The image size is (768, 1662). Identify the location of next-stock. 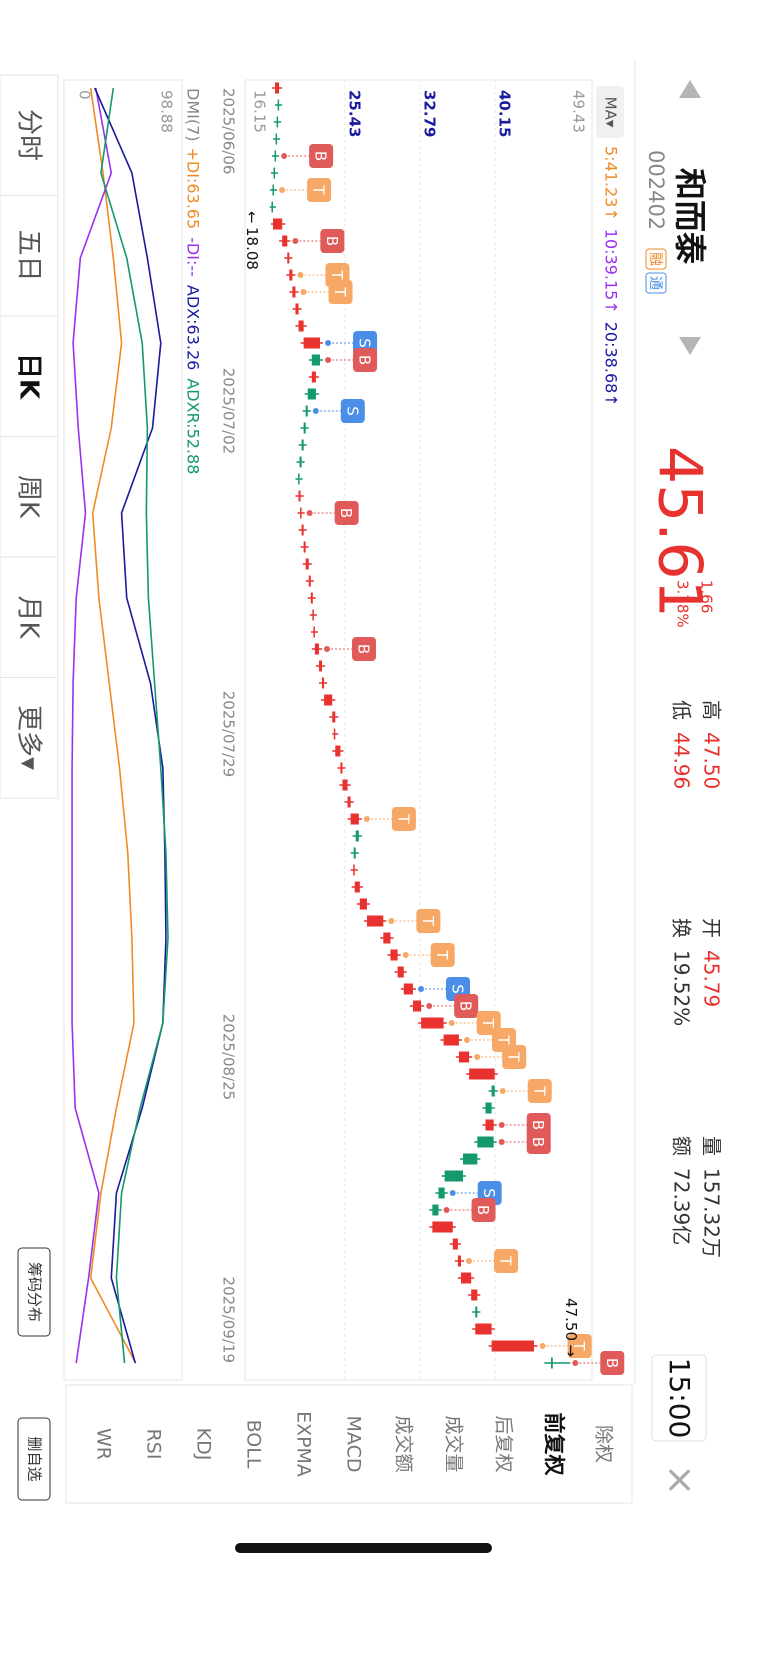
(690, 346).